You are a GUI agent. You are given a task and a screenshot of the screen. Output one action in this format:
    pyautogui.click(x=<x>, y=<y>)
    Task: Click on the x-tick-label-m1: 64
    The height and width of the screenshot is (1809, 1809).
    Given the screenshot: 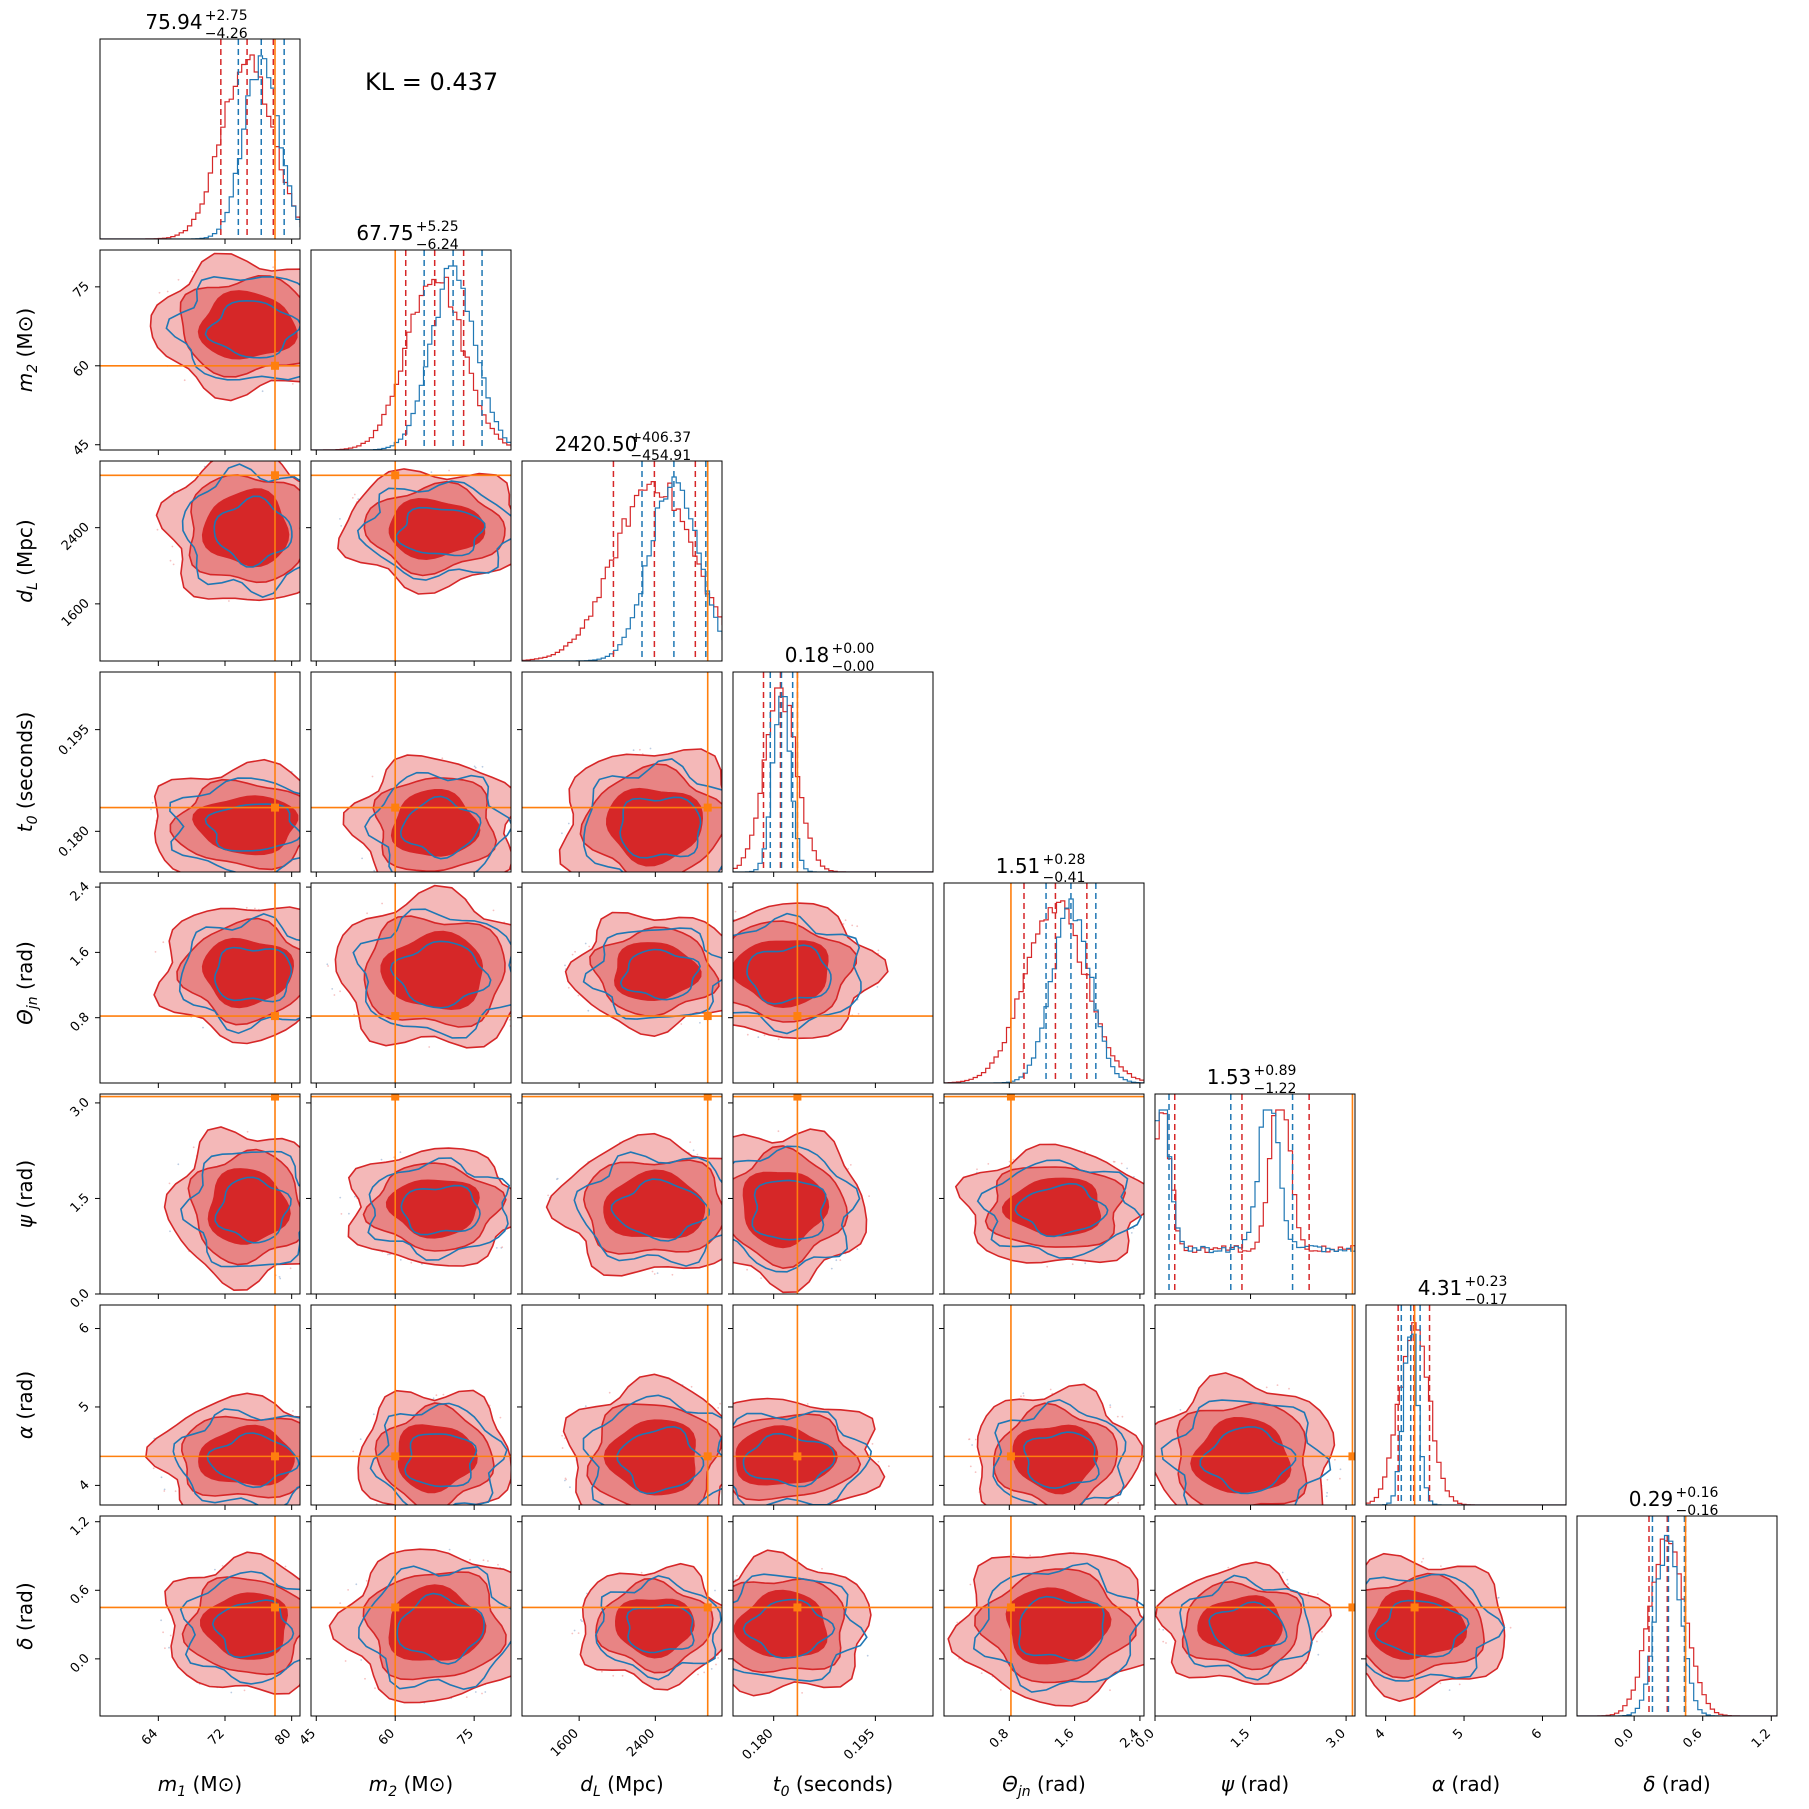 What is the action you would take?
    pyautogui.click(x=150, y=1737)
    